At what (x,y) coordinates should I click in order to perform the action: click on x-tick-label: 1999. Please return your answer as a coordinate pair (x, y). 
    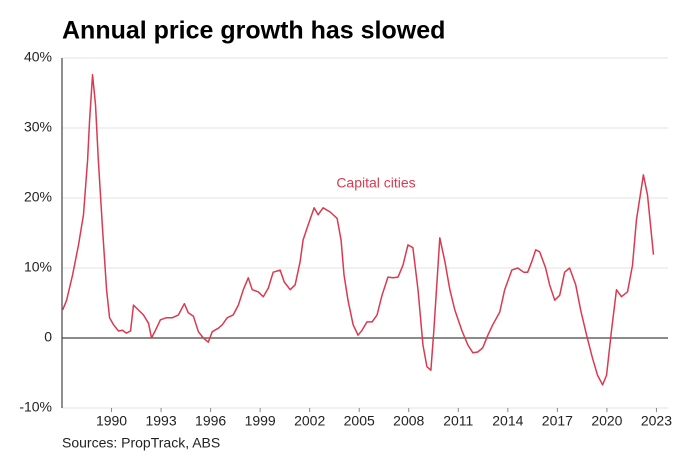
    Looking at the image, I should click on (260, 421).